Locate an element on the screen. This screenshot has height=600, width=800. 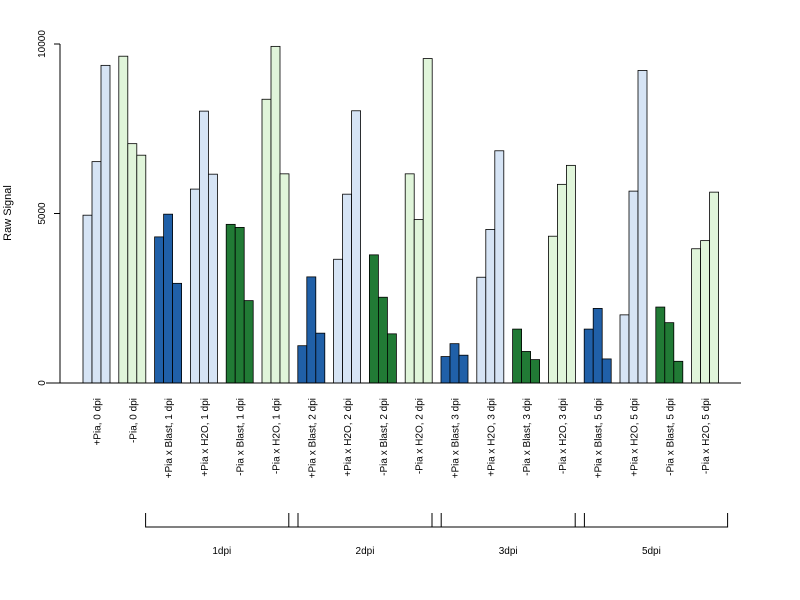
y-axis-label: Raw Signal is located at coordinates (8, 213).